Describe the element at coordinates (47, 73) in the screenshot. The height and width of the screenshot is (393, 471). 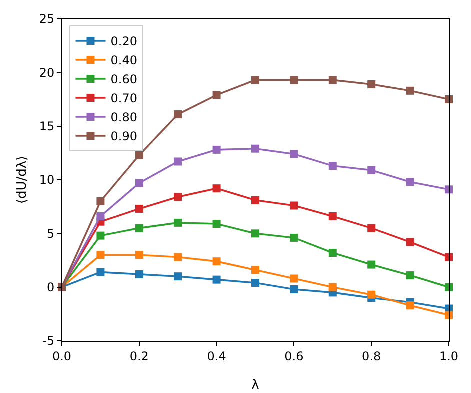
I see `y-tick-label: 20` at that location.